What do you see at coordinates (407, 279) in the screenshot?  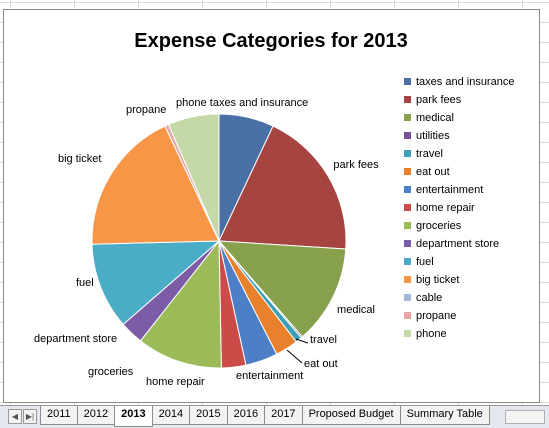 I see `legend-swatch-big-ticket` at bounding box center [407, 279].